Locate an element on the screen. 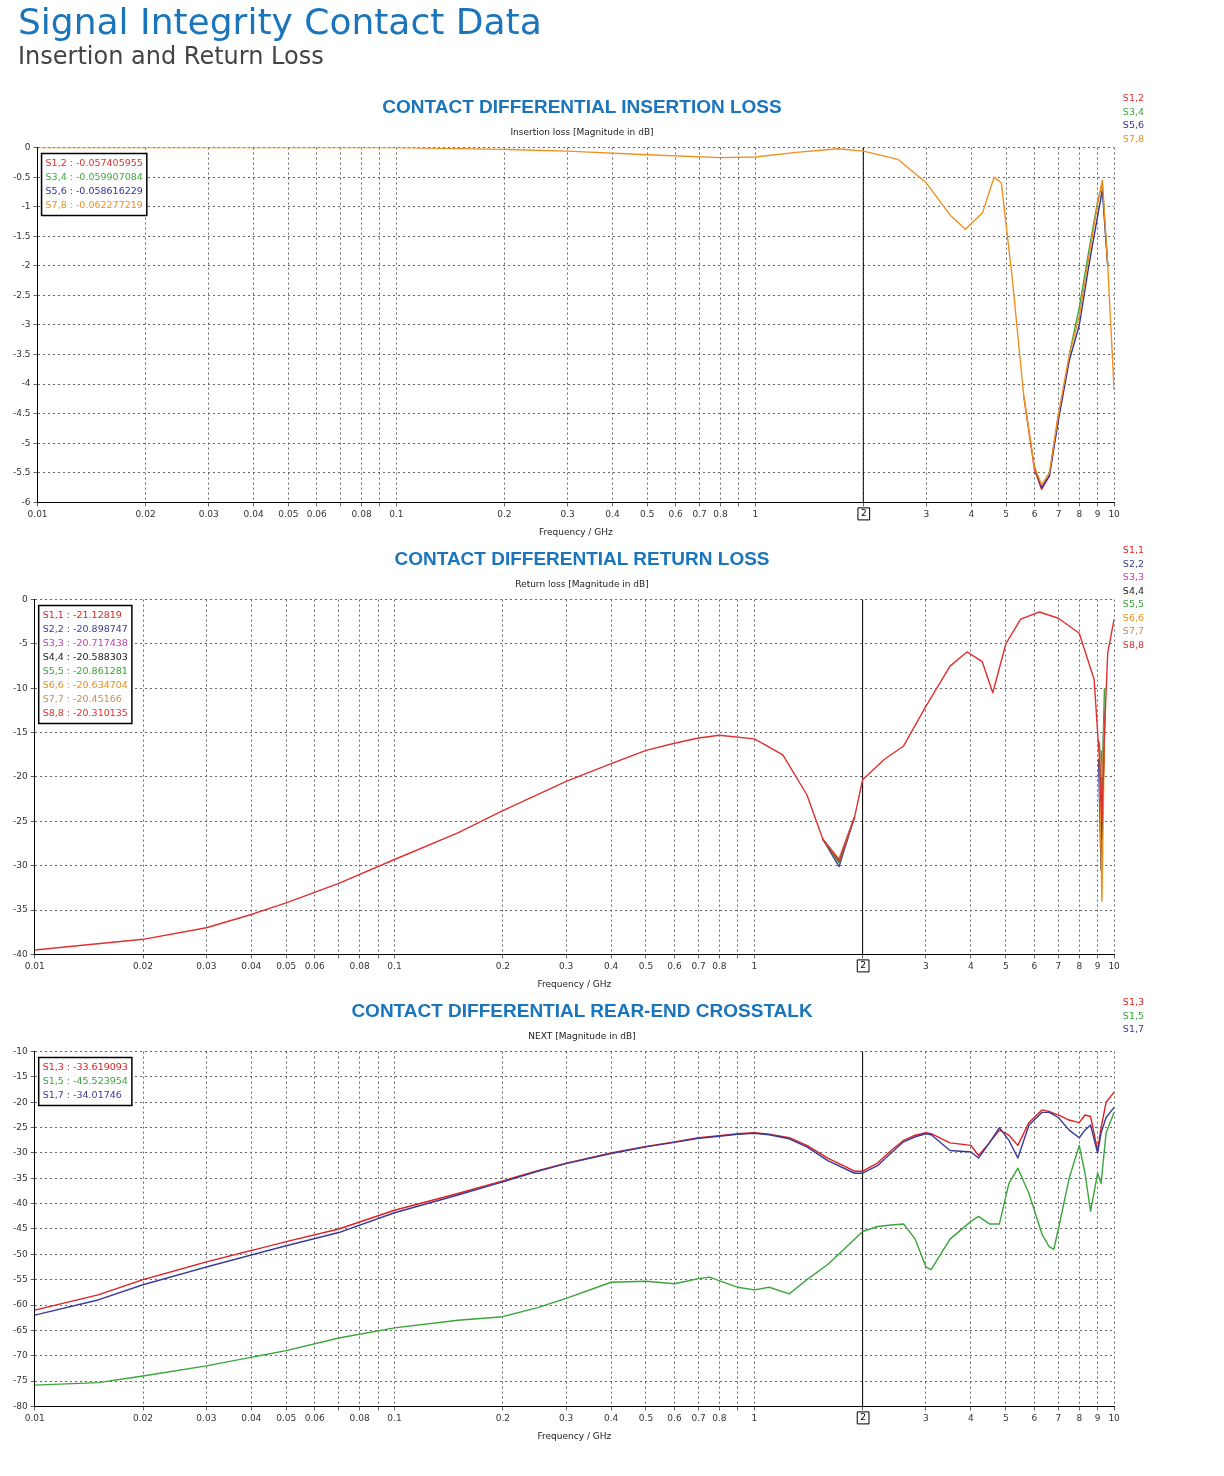 This screenshot has width=1224, height=1476. y-tick-label: -3 is located at coordinates (26, 324).